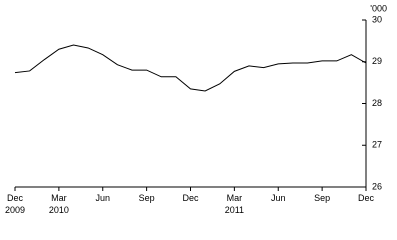 This screenshot has height=240, width=397. What do you see at coordinates (377, 145) in the screenshot?
I see `y-tick-label: 27` at bounding box center [377, 145].